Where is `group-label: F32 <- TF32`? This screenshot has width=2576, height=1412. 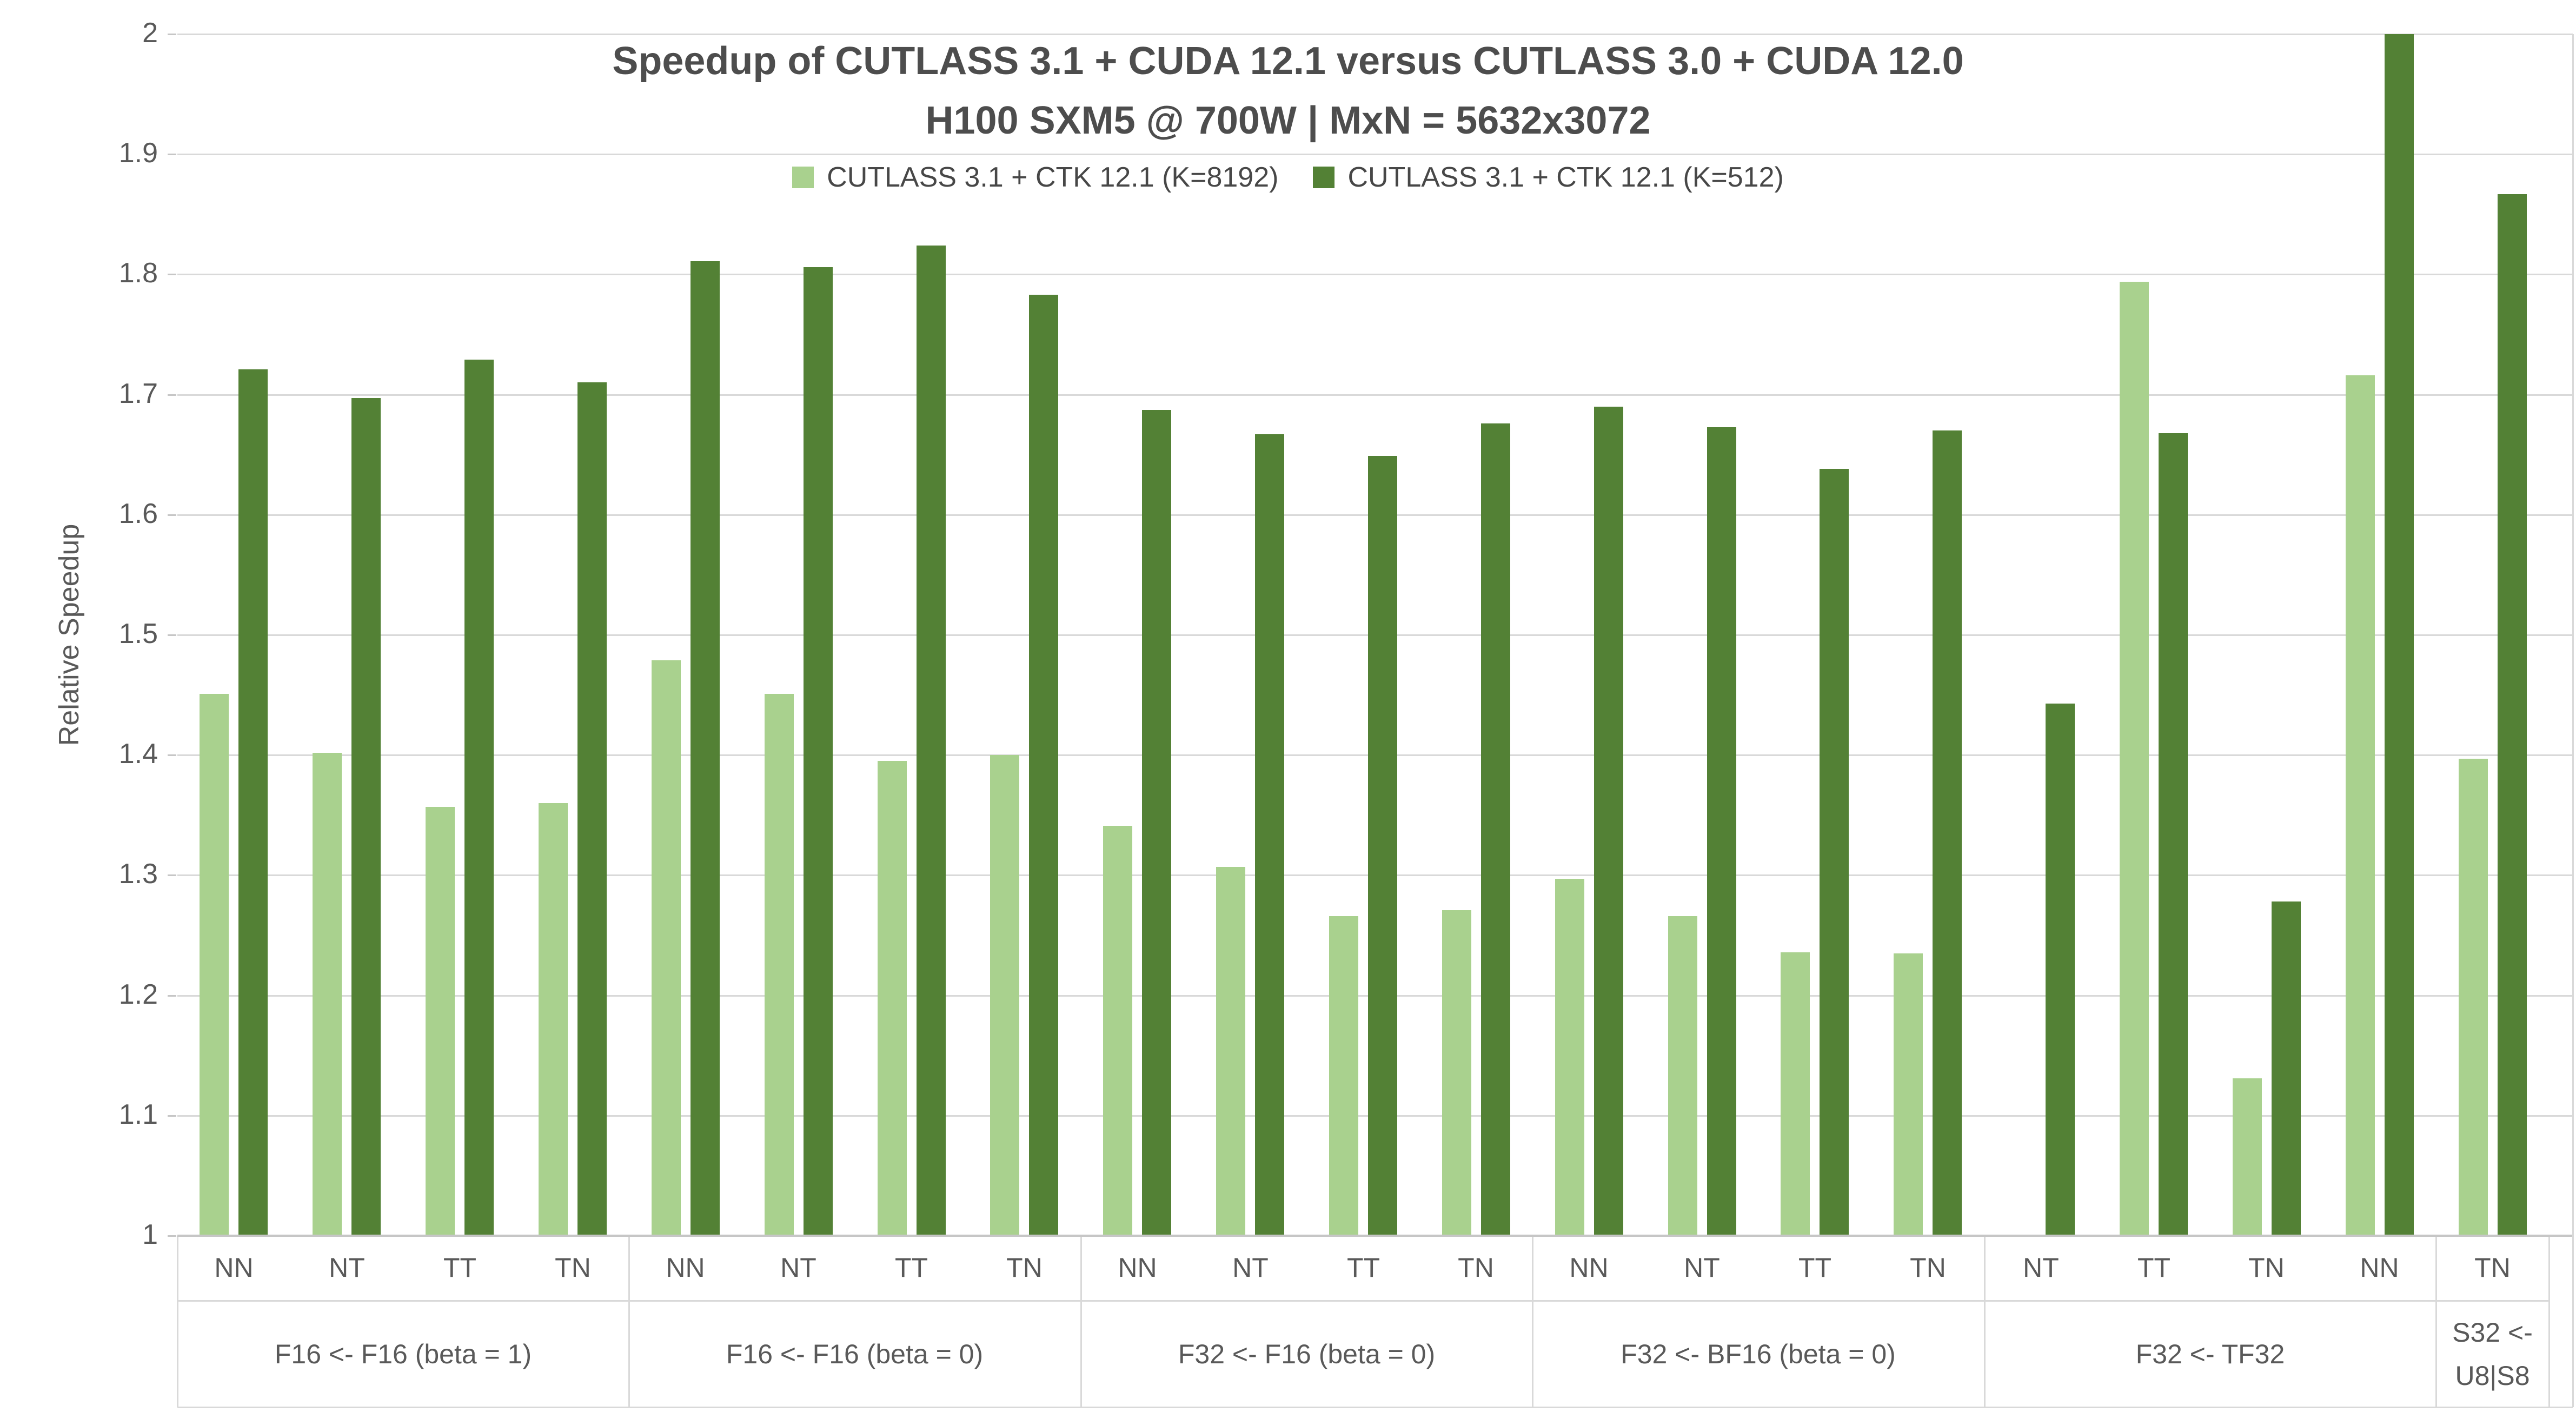 group-label: F32 <- TF32 is located at coordinates (2210, 1354).